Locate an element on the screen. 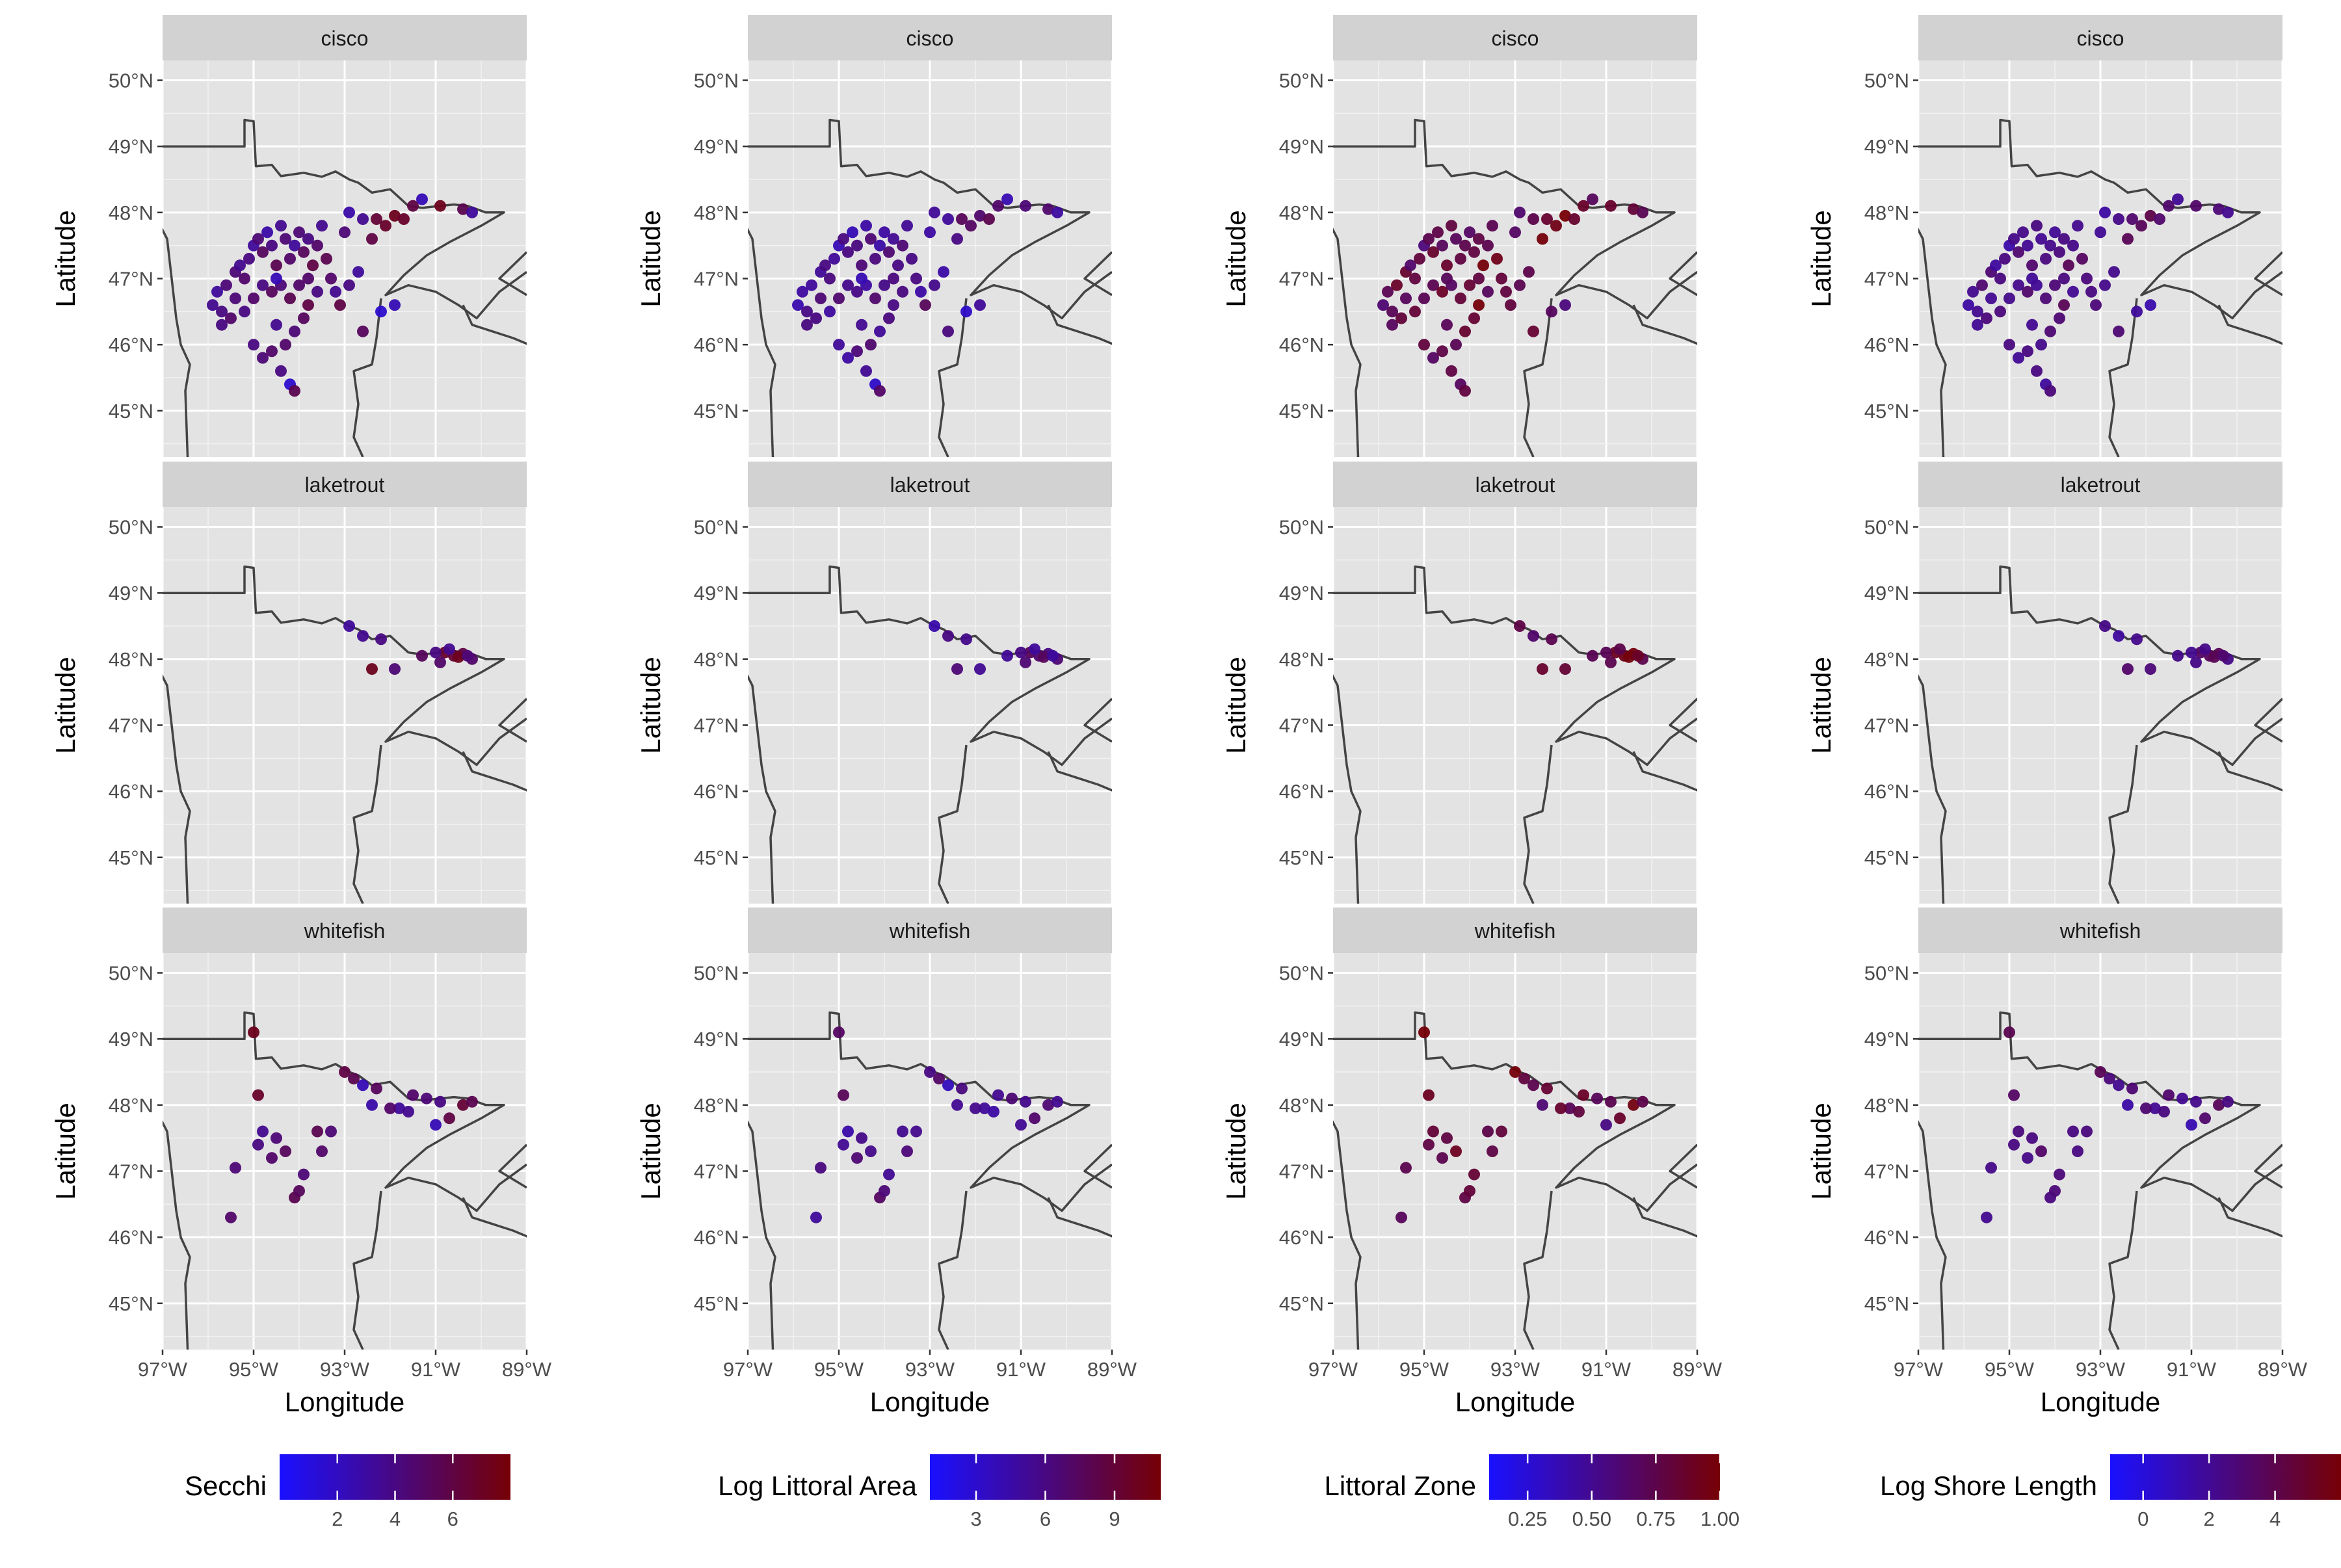  colorbar-tick-label: 0.50 is located at coordinates (1591, 1519).